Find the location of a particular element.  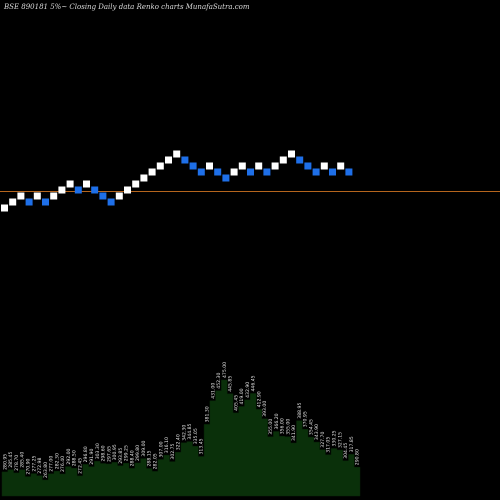

volume-label: 280.95 is located at coordinates (5, 462).